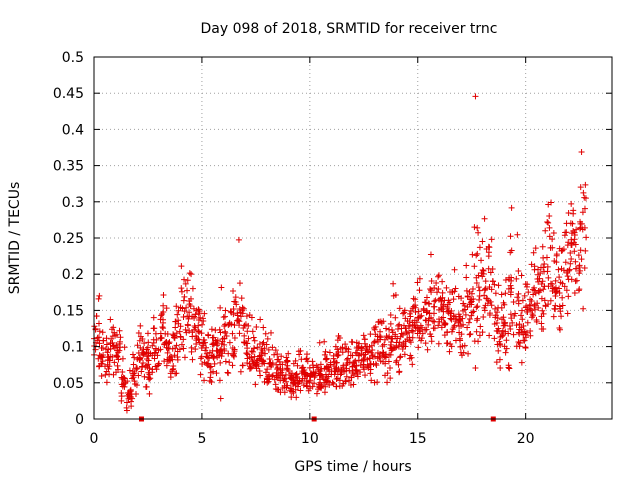 This screenshot has width=640, height=480. I want to click on x-tick-label: 20, so click(526, 439).